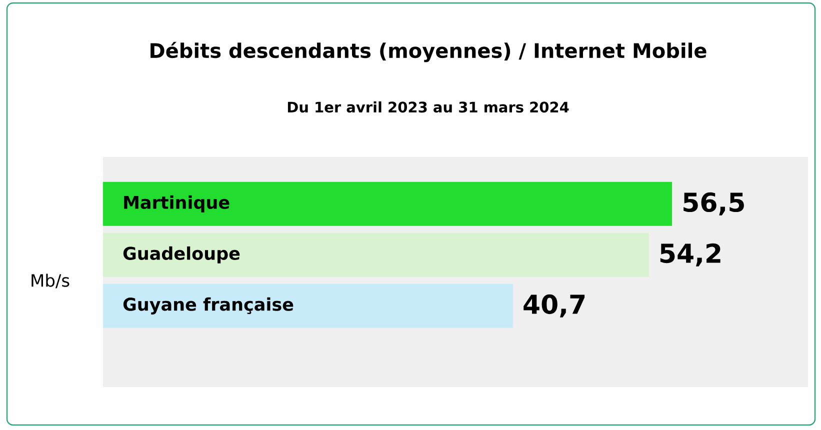 This screenshot has height=430, width=821. Describe the element at coordinates (177, 203) in the screenshot. I see `y-tick-label: Martinique` at that location.